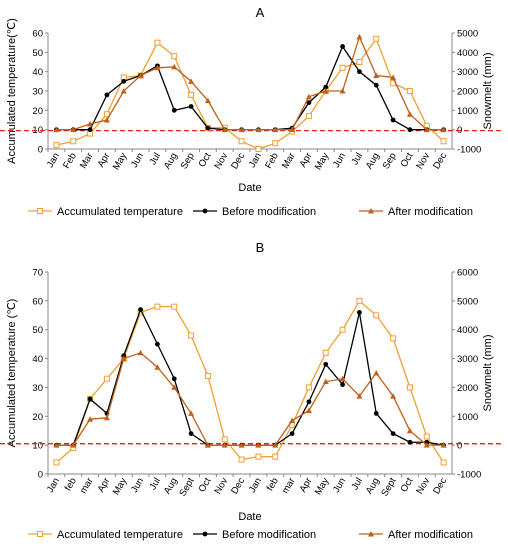 The width and height of the screenshot is (508, 550). I want to click on y-tick-label: 50, so click(37, 53).